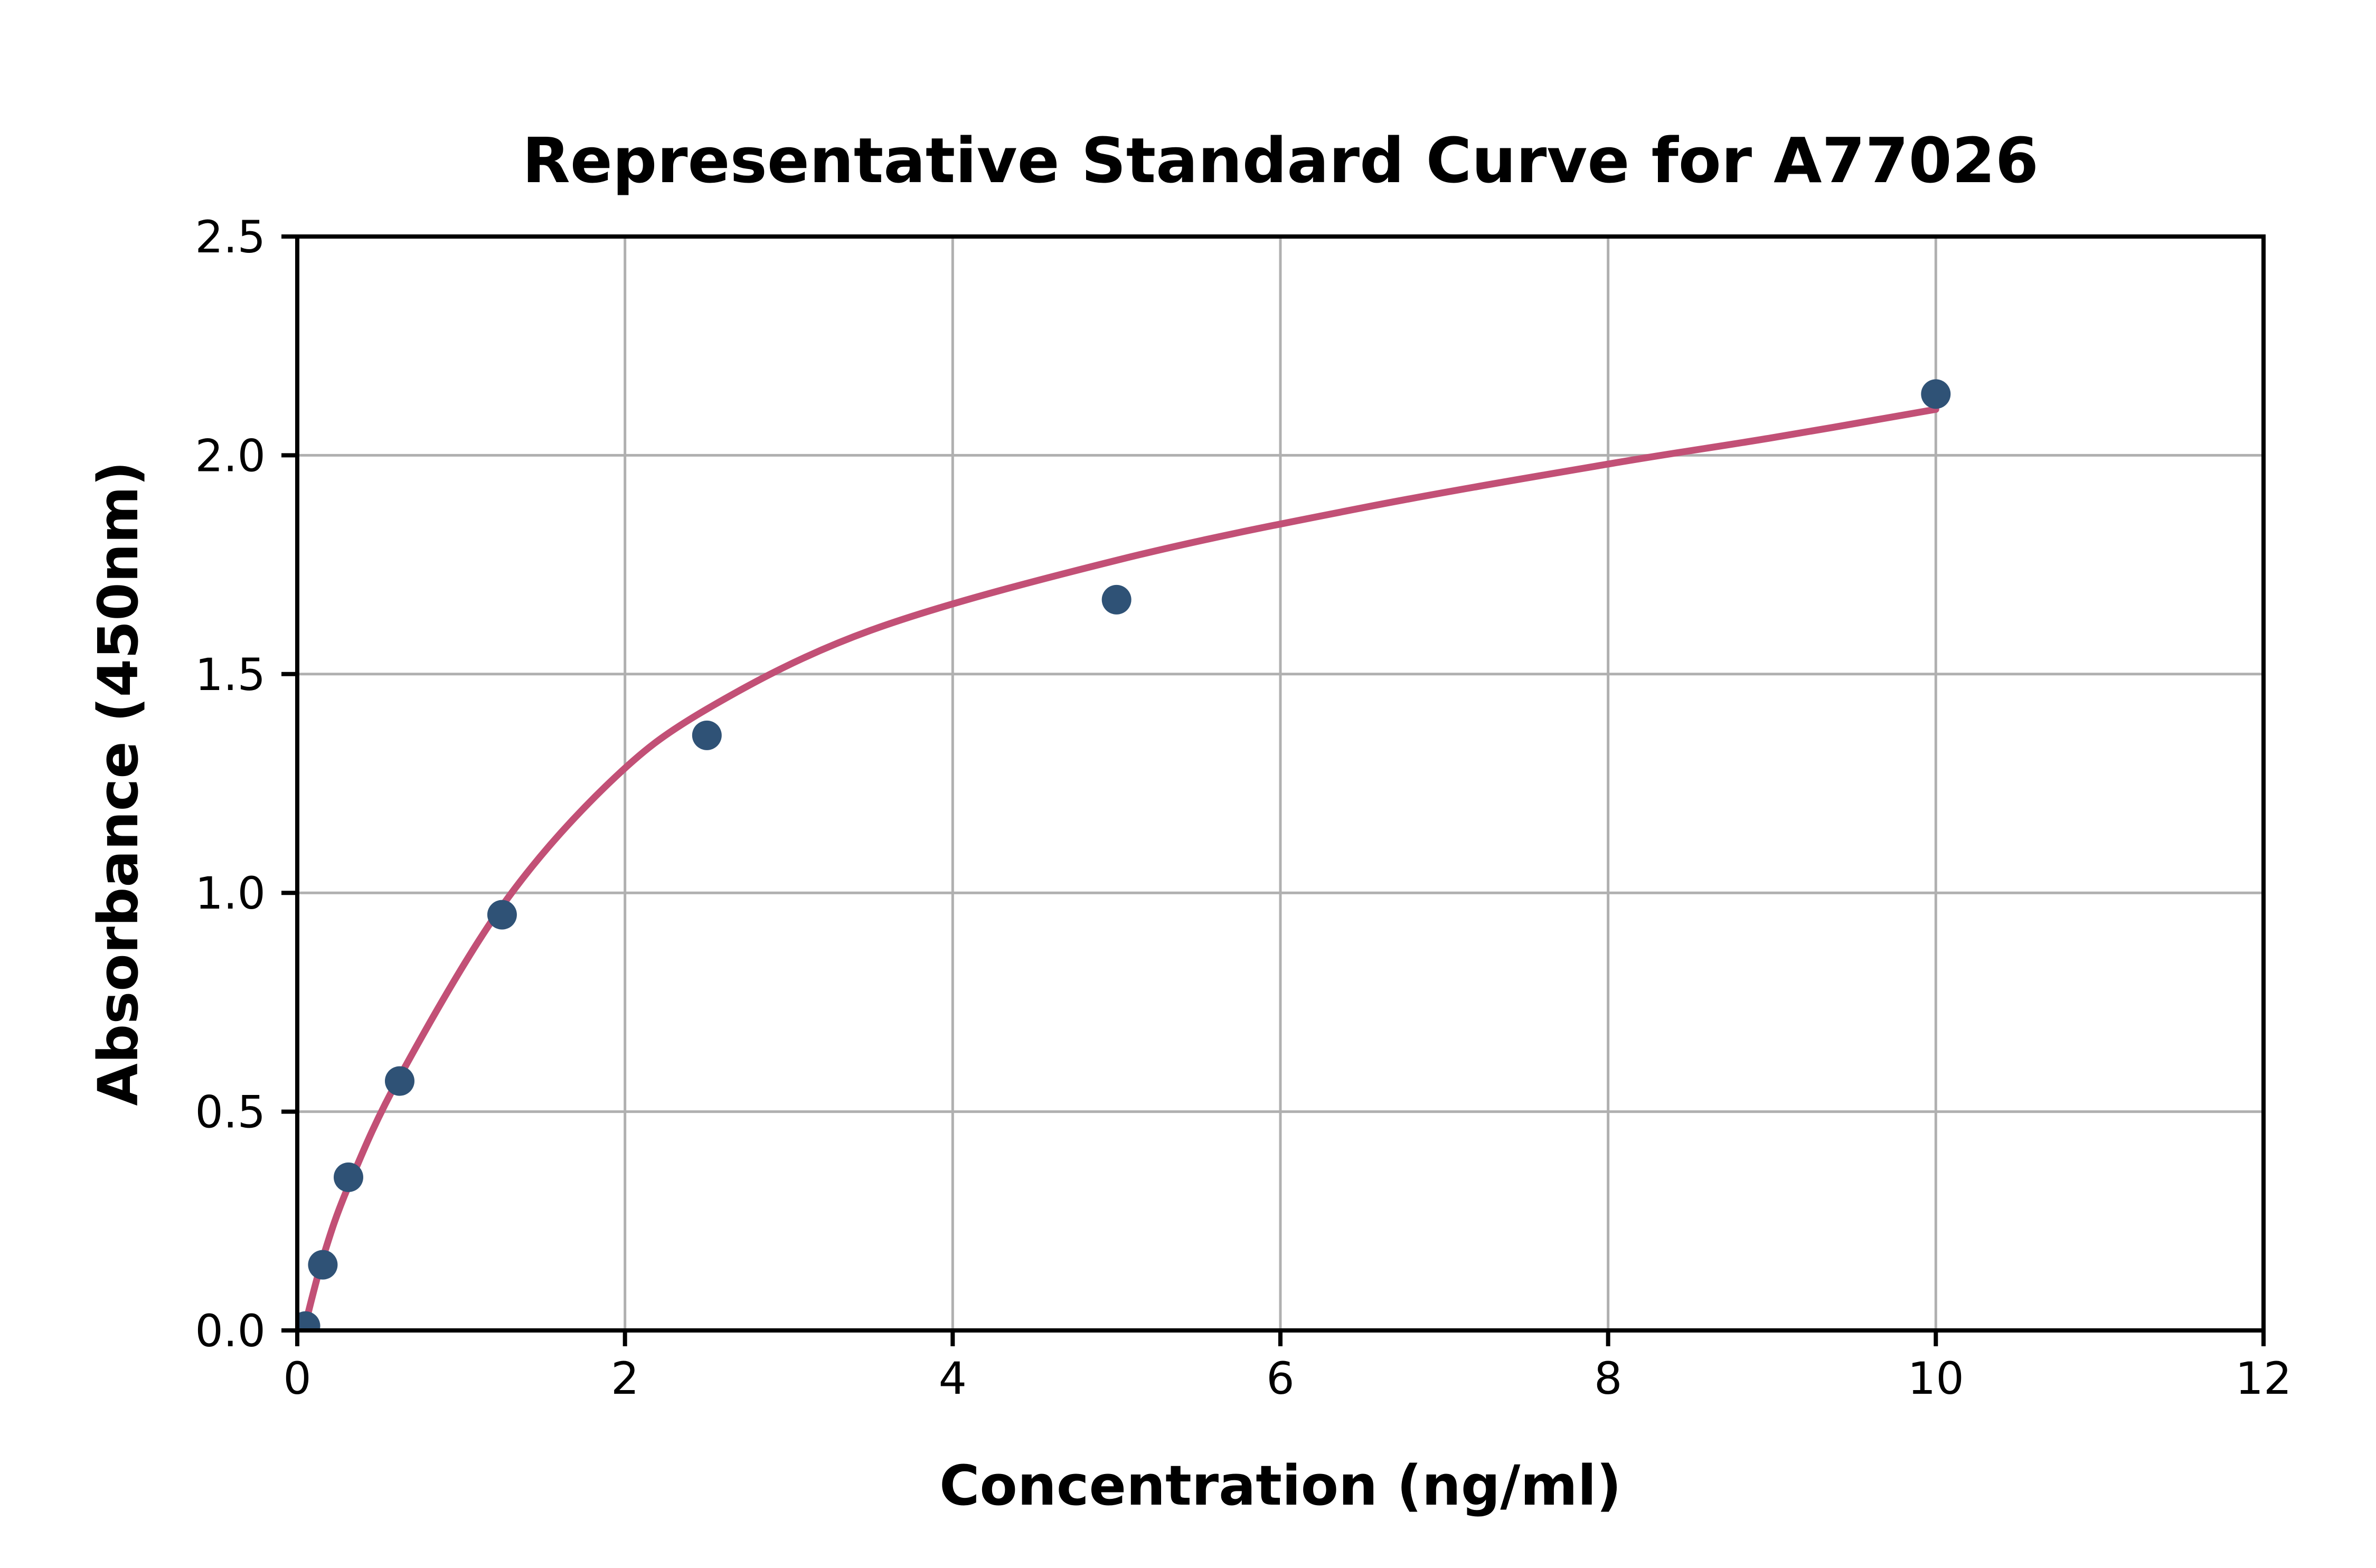  What do you see at coordinates (231, 675) in the screenshot?
I see `y-tick-label: 1.5` at bounding box center [231, 675].